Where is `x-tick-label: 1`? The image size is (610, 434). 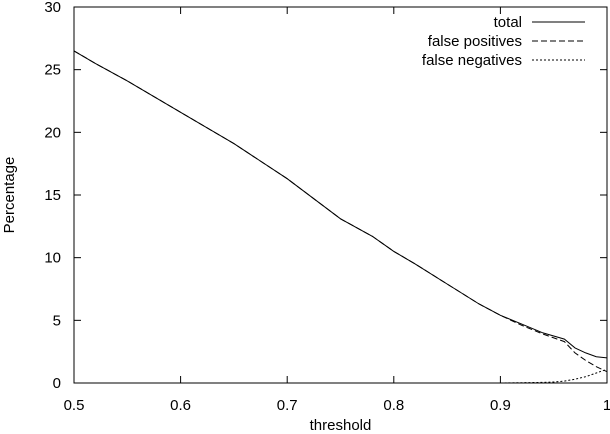 x-tick-label: 1 is located at coordinates (606, 405).